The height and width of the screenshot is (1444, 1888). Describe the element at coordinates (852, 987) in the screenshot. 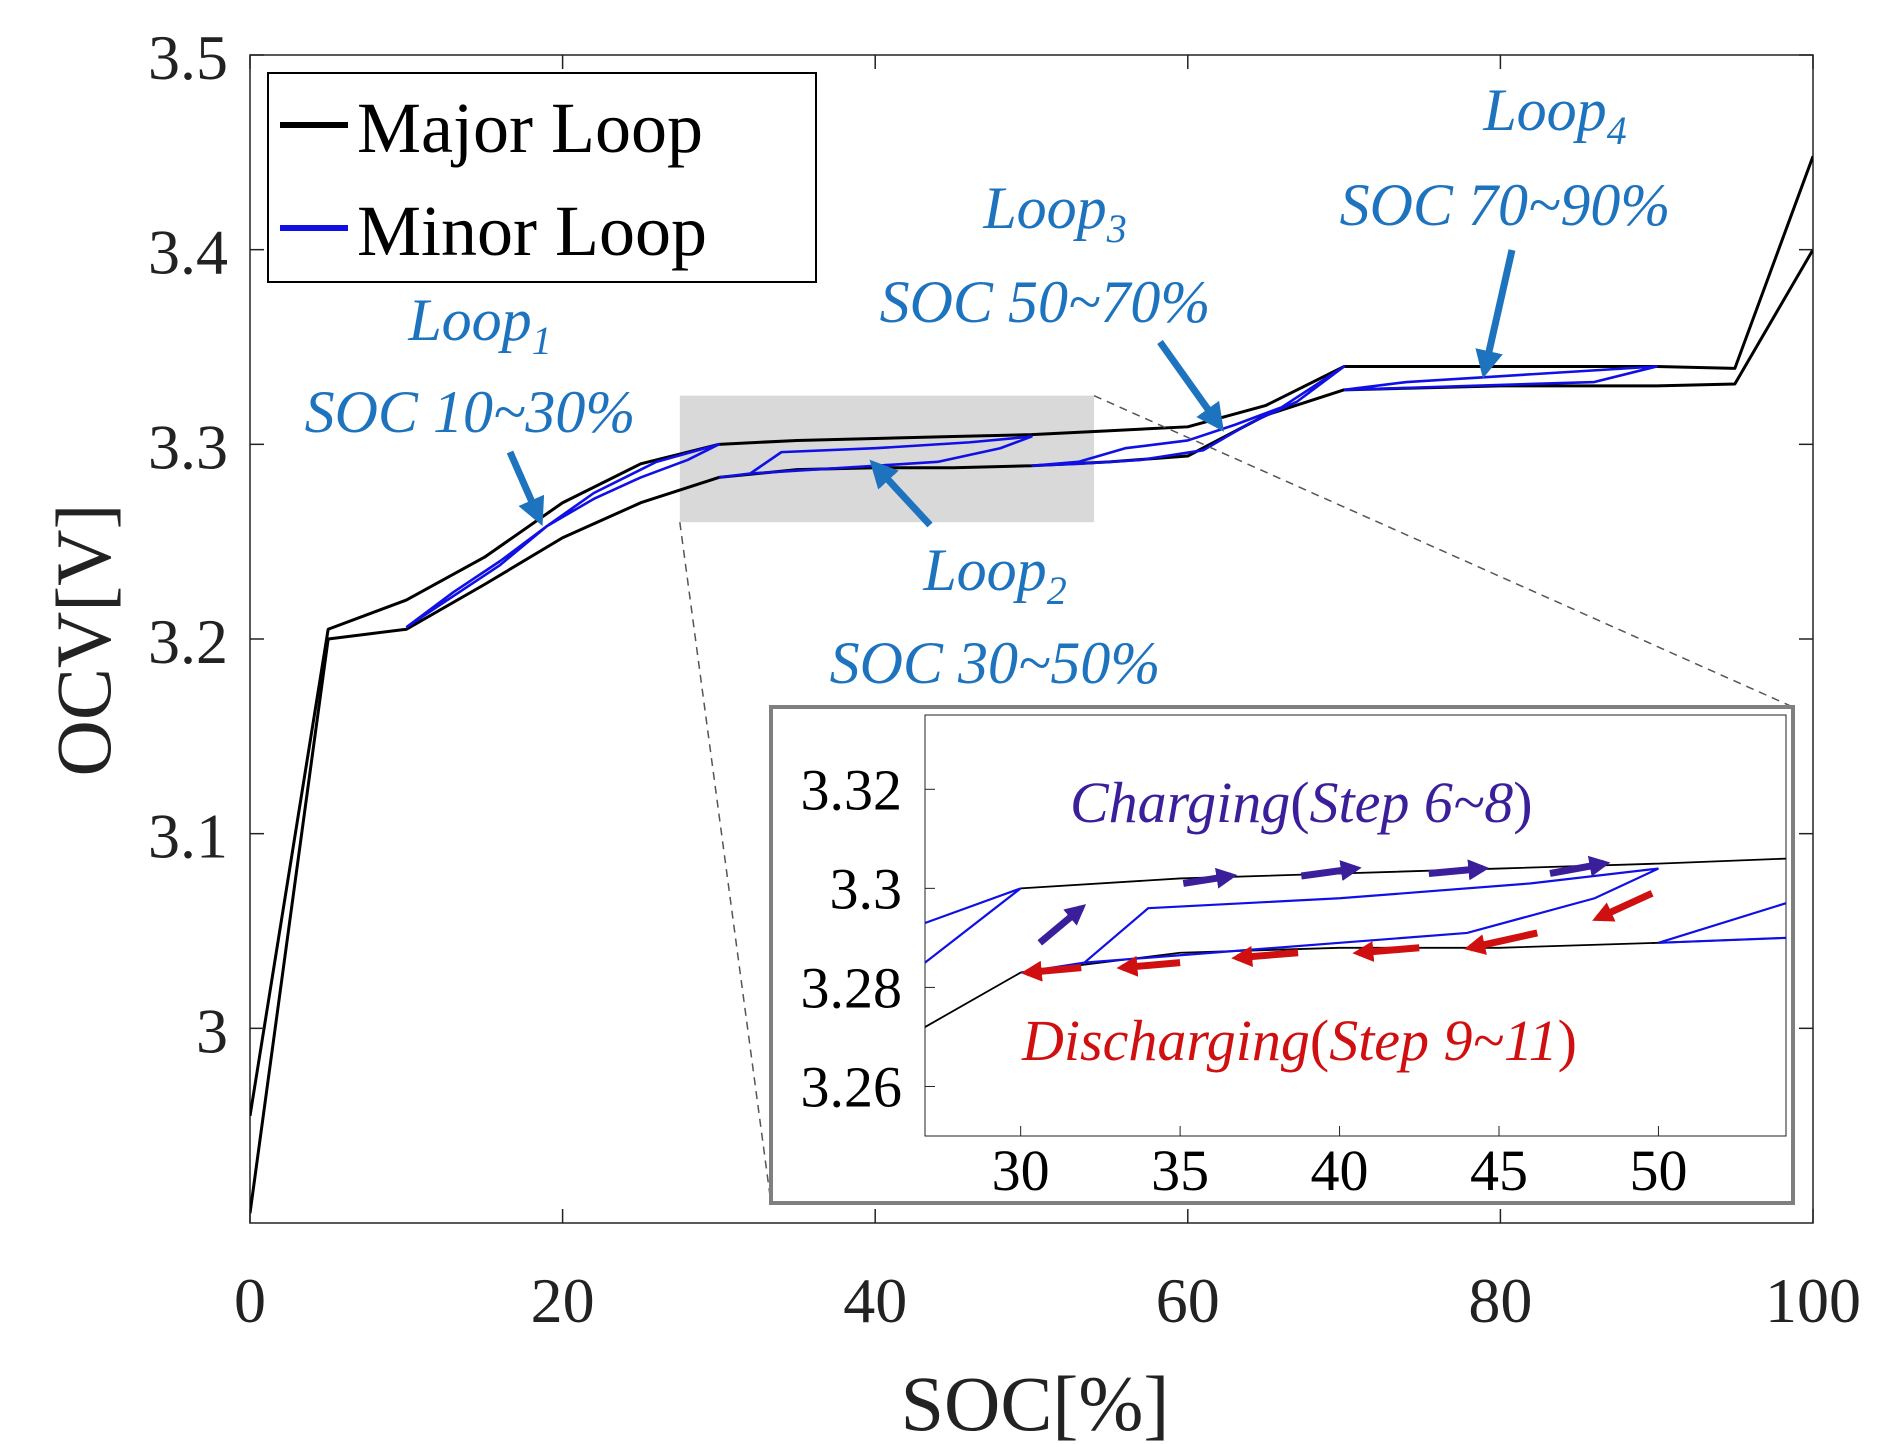

I see `inset-y-tick-label: 3.28` at that location.